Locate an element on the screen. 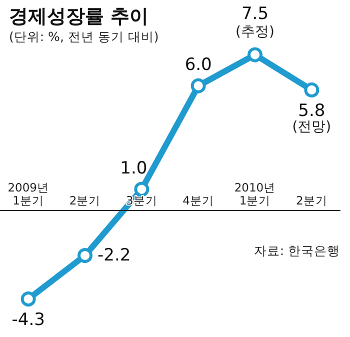  x-tick-label: 4분기 is located at coordinates (198, 201).